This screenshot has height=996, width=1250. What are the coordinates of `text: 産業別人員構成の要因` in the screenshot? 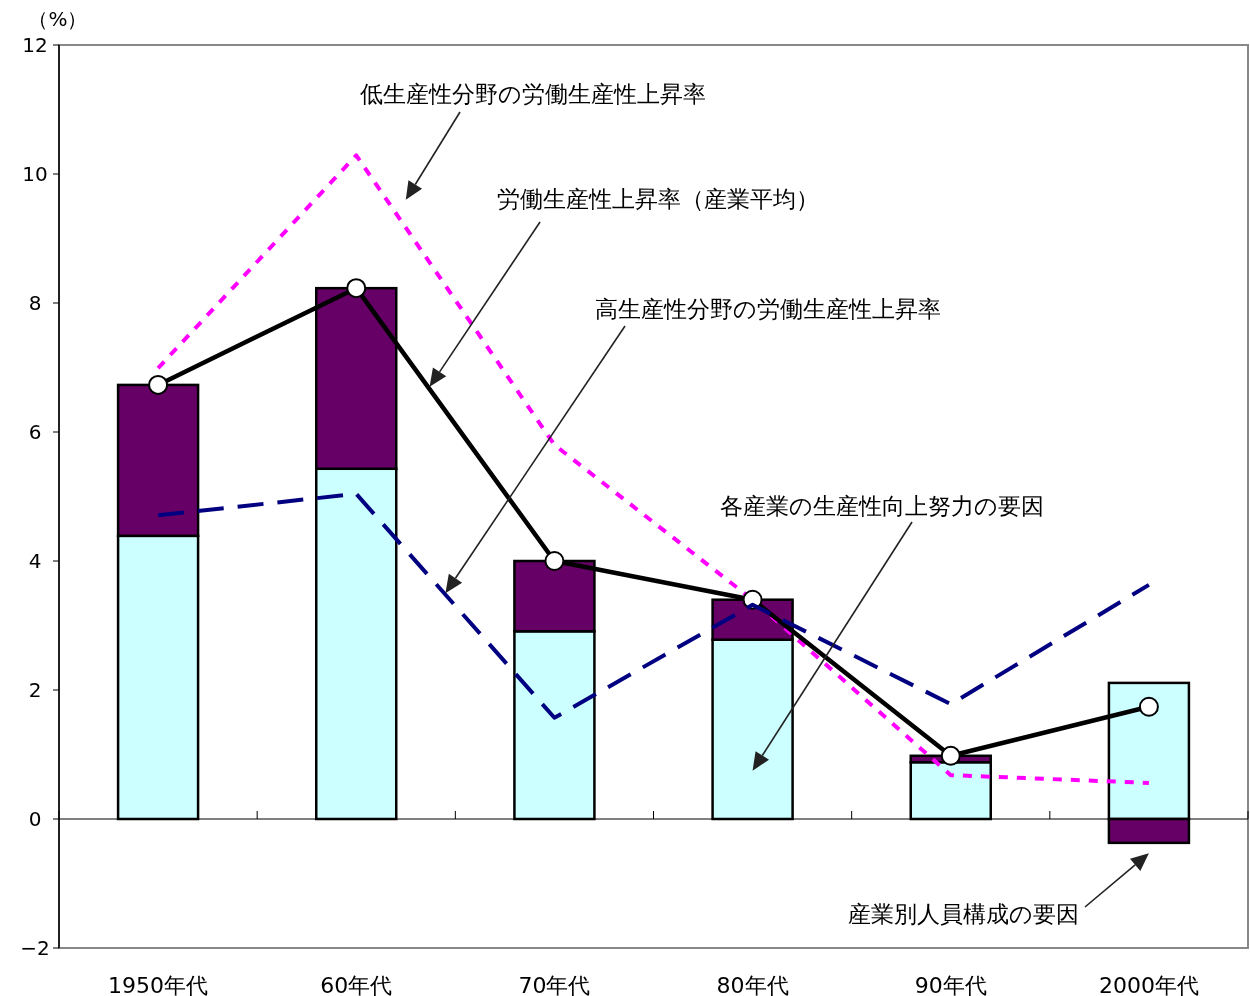 It's located at (963, 914).